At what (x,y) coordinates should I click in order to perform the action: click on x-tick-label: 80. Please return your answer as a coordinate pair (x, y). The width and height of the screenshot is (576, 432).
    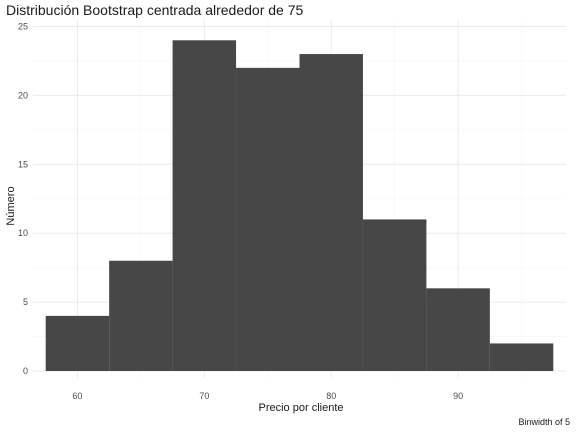
    Looking at the image, I should click on (331, 396).